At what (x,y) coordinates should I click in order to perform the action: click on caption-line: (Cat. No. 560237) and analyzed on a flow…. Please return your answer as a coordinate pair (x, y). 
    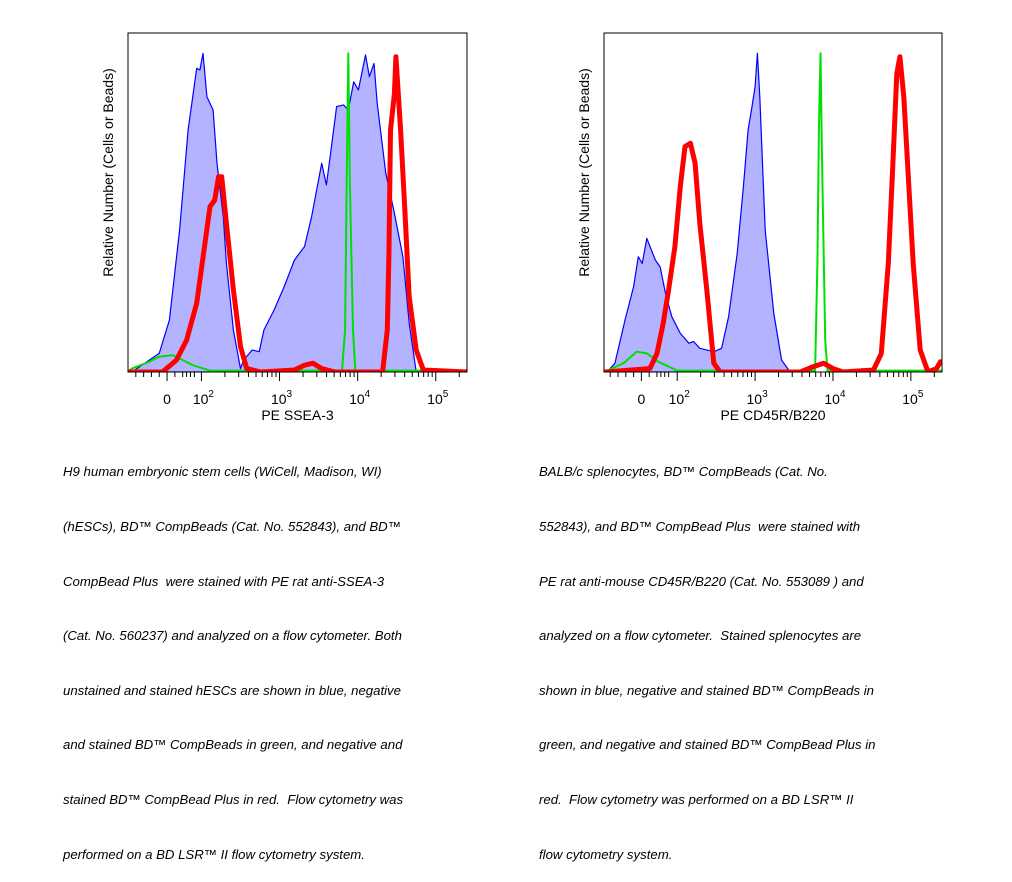
    Looking at the image, I should click on (232, 636).